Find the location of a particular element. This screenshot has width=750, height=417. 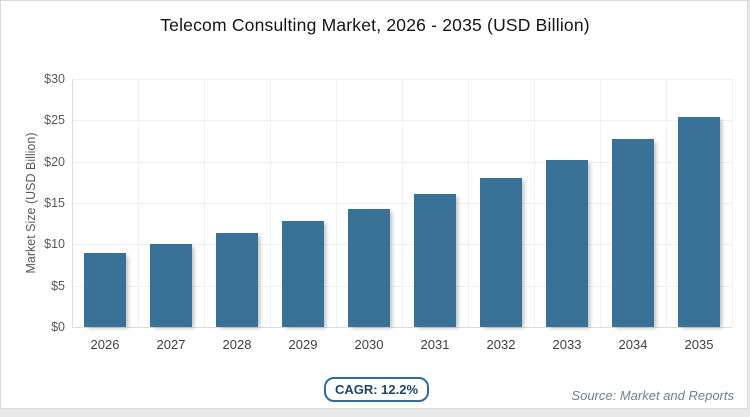

cagr-badge: CAGR: 12.2% is located at coordinates (376, 389).